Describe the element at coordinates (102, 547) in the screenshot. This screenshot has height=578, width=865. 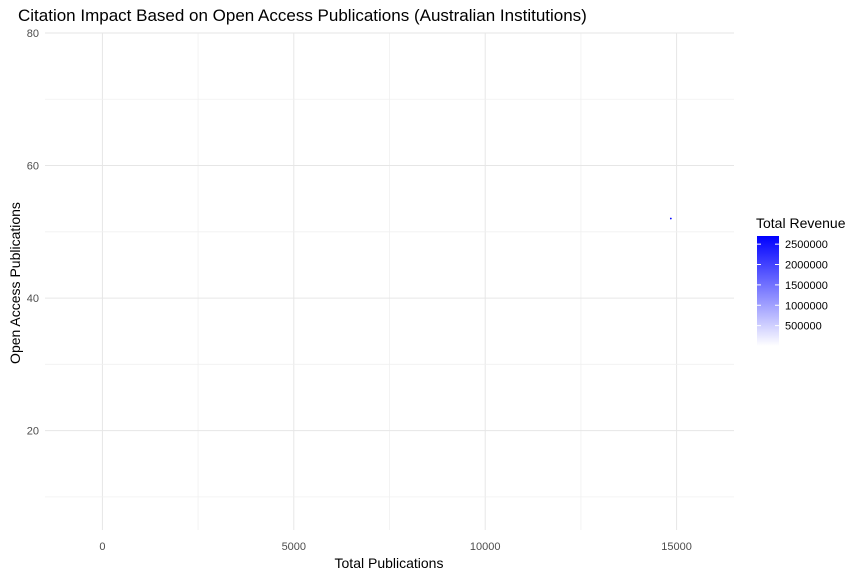
I see `x-tick-label: 0` at that location.